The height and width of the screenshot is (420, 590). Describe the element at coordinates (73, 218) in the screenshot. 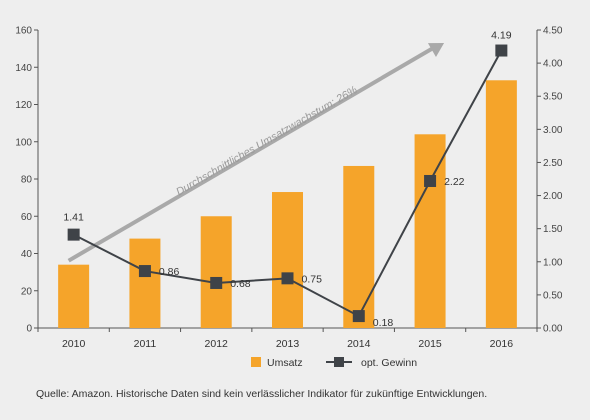

I see `data-label-opt-gewinn: 1.41` at that location.